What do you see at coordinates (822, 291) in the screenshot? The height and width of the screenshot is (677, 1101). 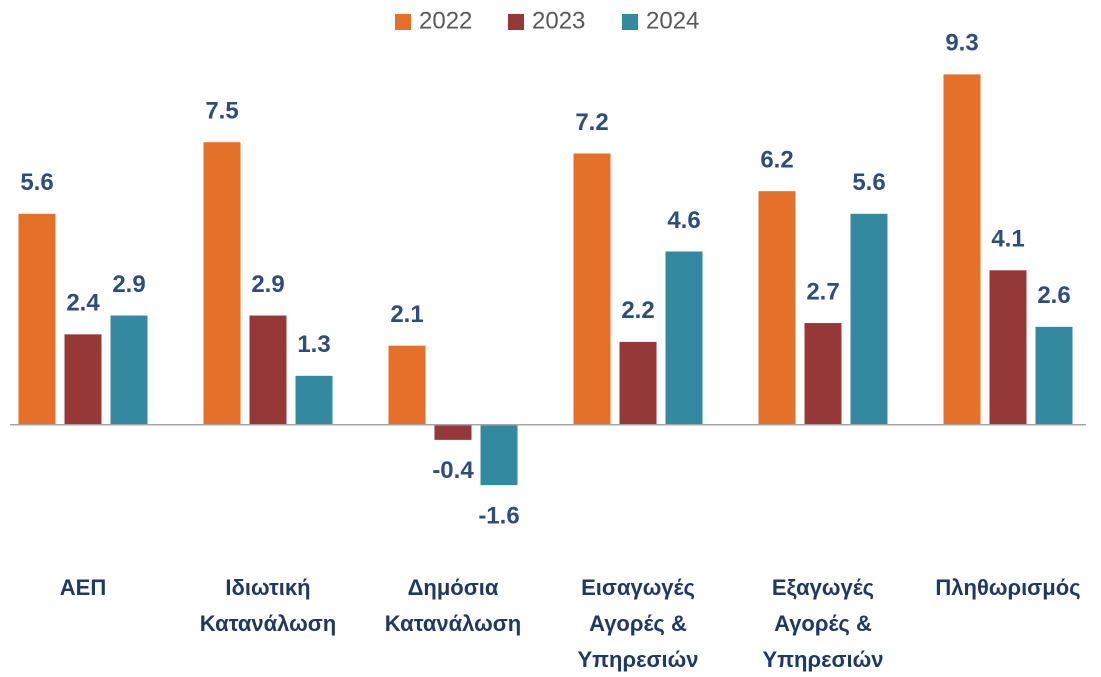 I see `value-label: 2.7` at bounding box center [822, 291].